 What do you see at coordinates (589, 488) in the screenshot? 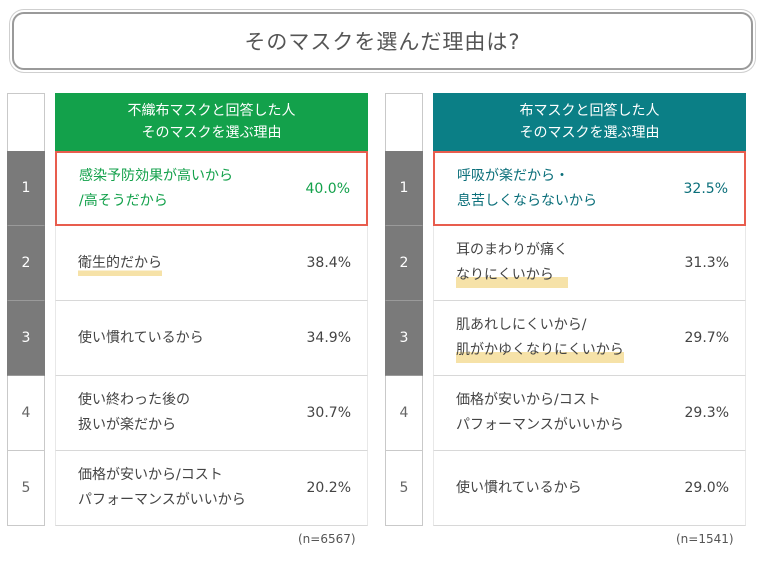
I see `table-row: 使い慣れているから 29.0%` at bounding box center [589, 488].